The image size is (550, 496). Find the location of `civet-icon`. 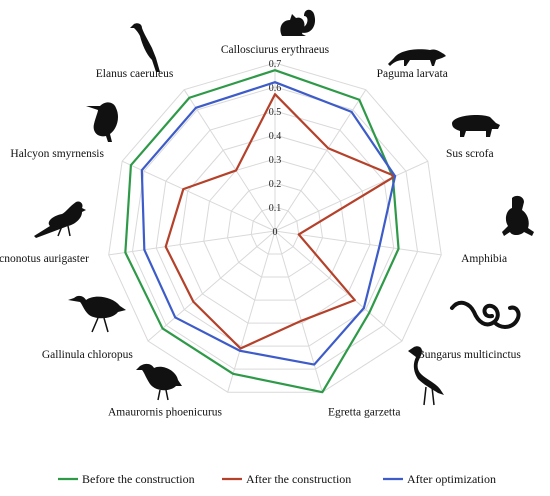

civet-icon is located at coordinates (417, 57).